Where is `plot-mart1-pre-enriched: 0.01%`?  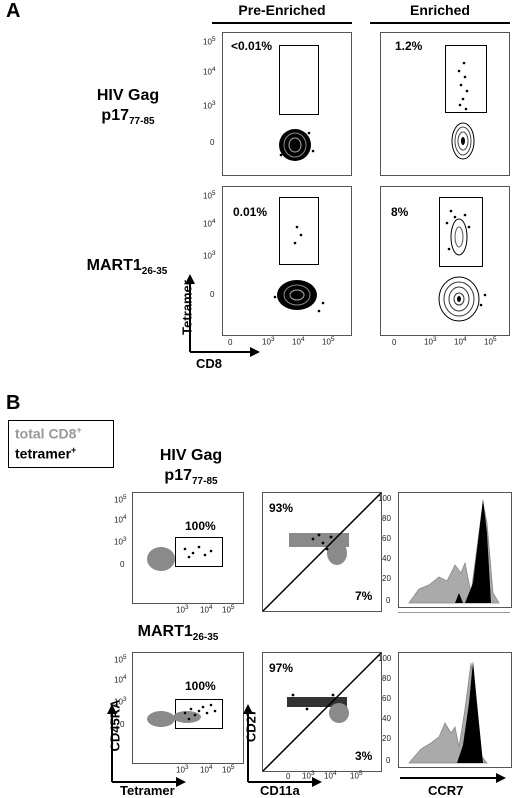
plot-mart1-pre-enriched: 0.01% is located at coordinates (287, 261).